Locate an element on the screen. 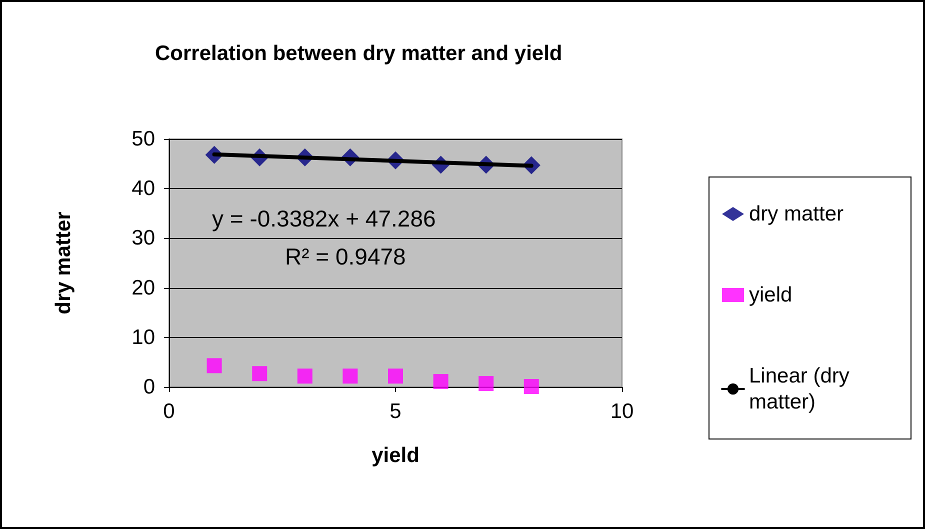  legend-label: Linear (dry matter) is located at coordinates (802, 389).